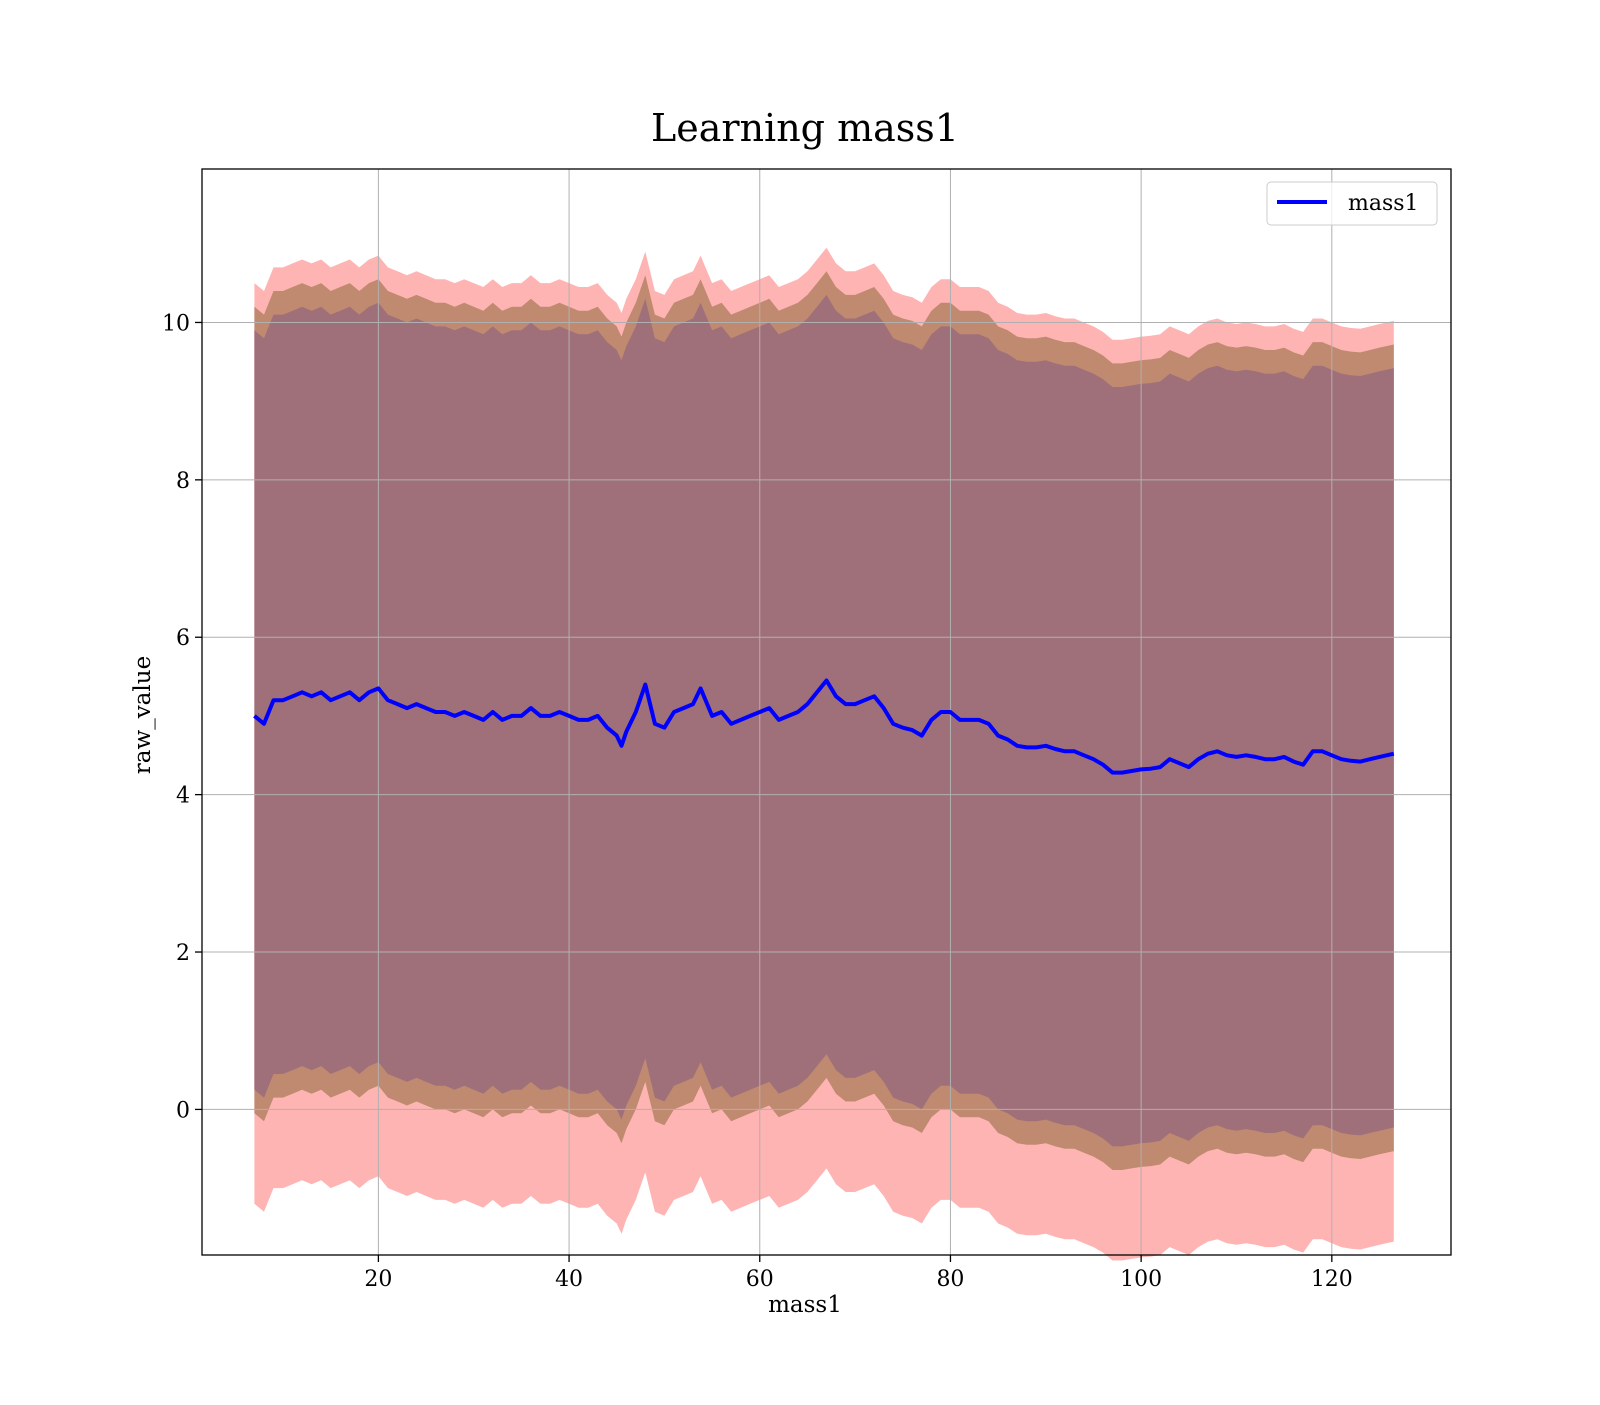 This screenshot has width=1600, height=1405. Describe the element at coordinates (378, 1279) in the screenshot. I see `x-tick-label-20: 20` at that location.